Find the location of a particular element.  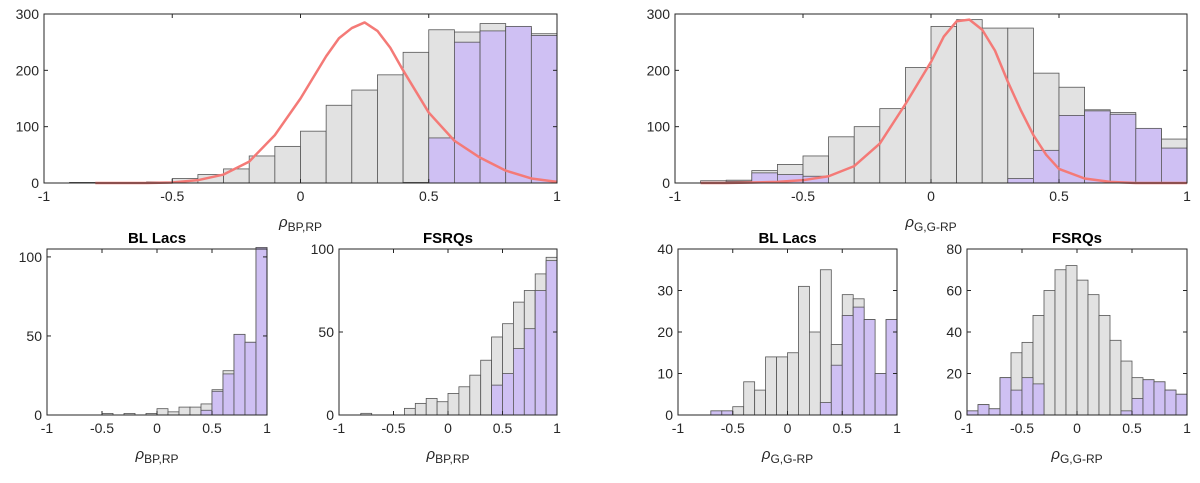

x-axis-label: ρG,G-RP is located at coordinates (1076, 456).